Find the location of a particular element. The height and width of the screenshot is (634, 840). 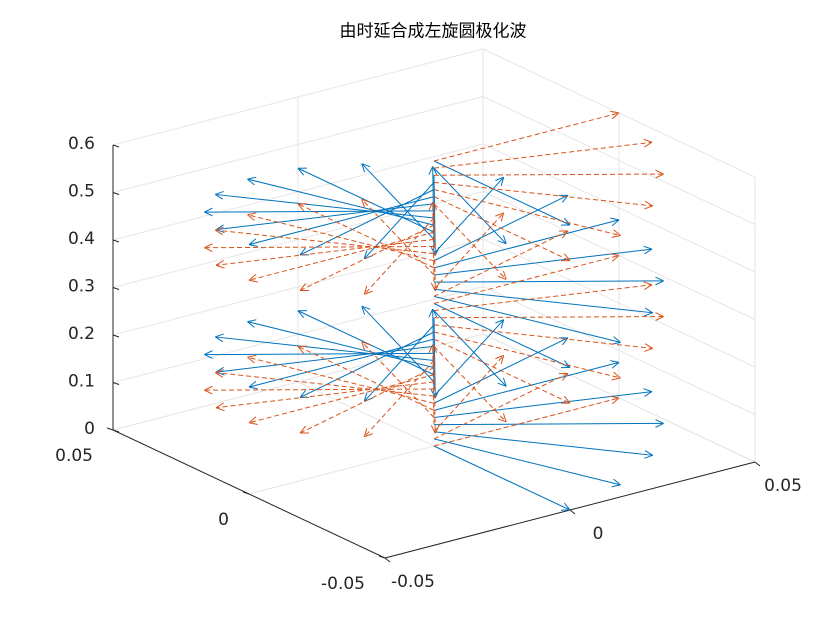

chart-title: 由时延合成左旋圆极化波 is located at coordinates (433, 32).